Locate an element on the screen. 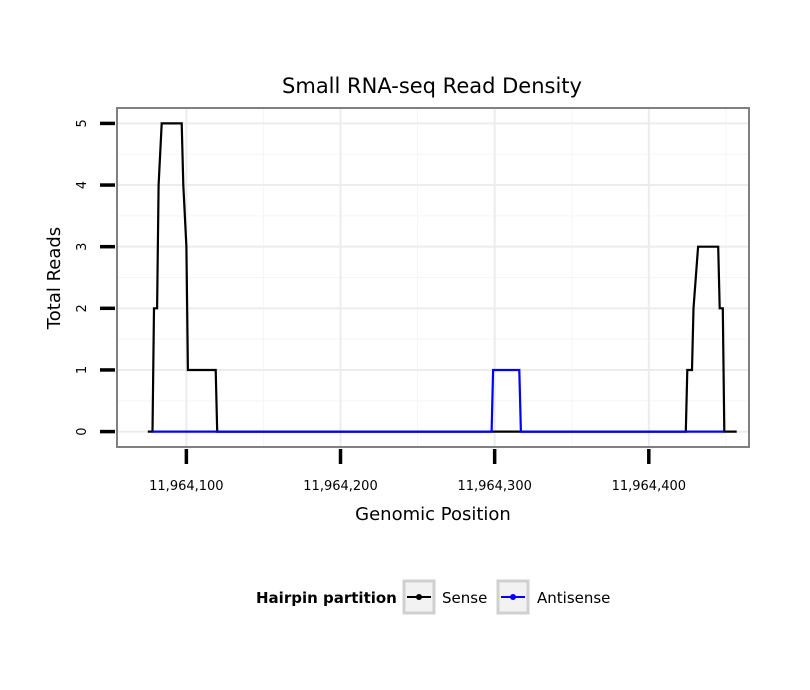  x-axis: 11,964,100 11,964,200 11,964,300 11,964,400 is located at coordinates (417, 471).